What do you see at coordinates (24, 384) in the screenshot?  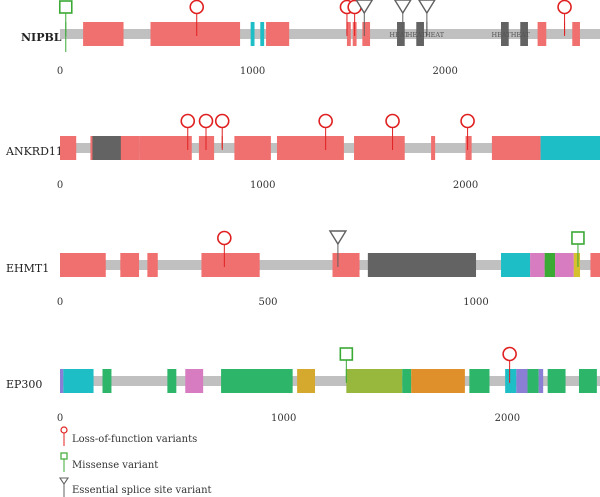 I see `protein-name: EP300` at bounding box center [24, 384].